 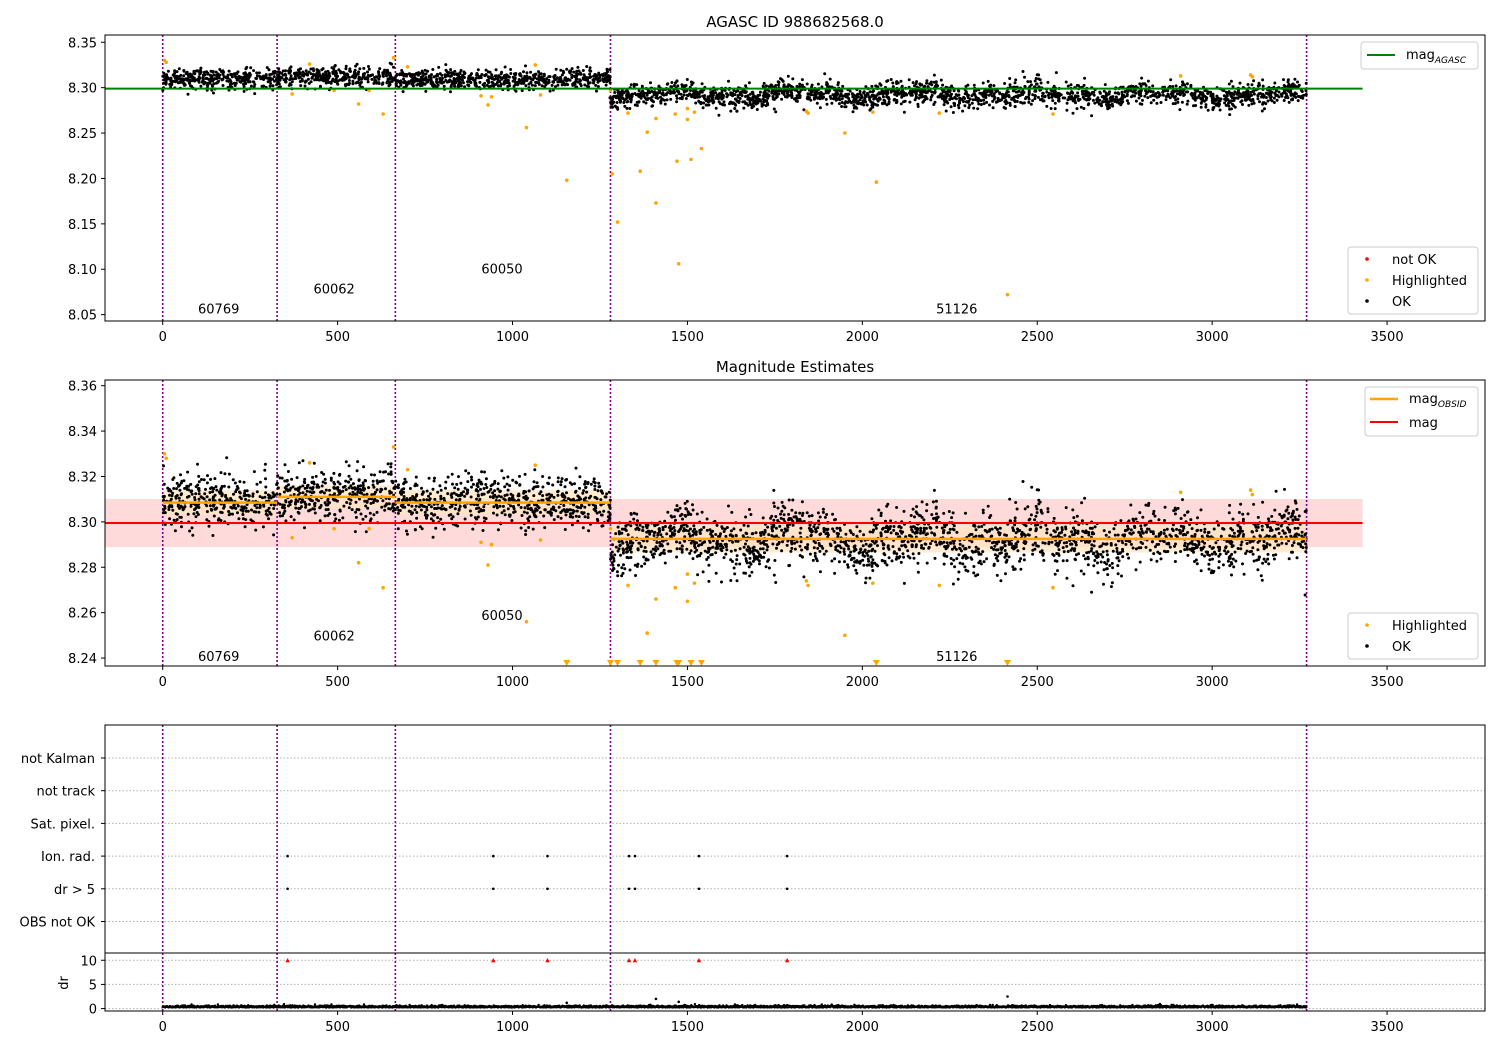 What do you see at coordinates (1212, 337) in the screenshot?
I see `x-tick-label: 3000` at bounding box center [1212, 337].